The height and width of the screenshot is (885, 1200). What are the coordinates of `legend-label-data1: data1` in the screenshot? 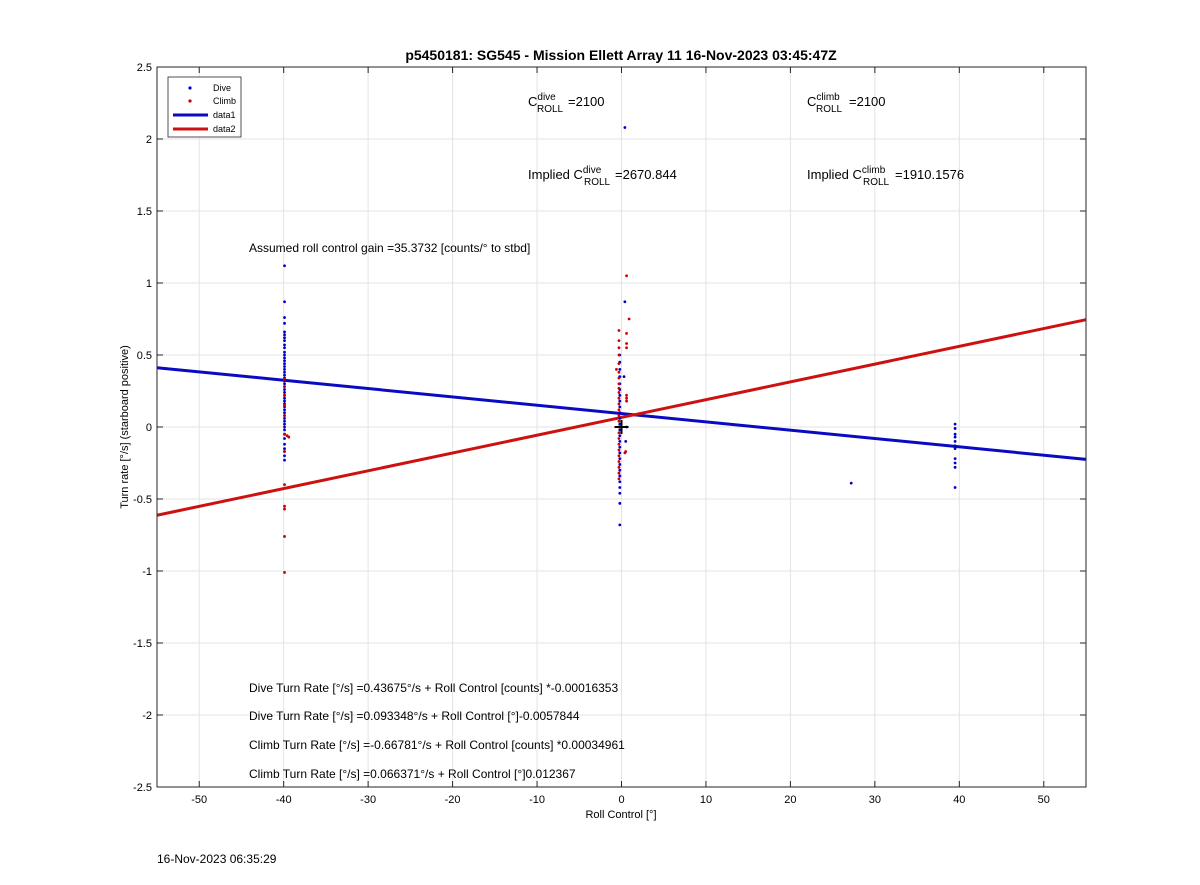 It's located at (224, 115).